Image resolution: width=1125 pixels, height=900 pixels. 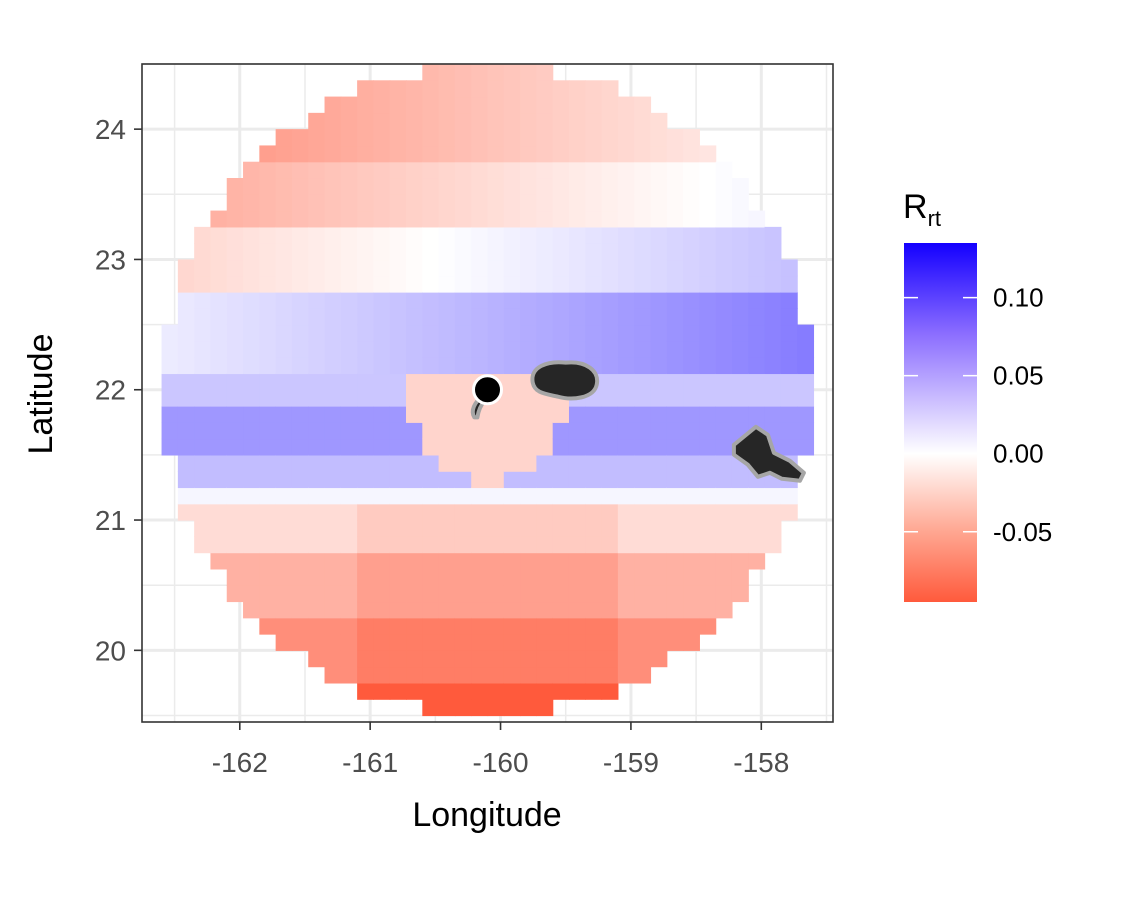 What do you see at coordinates (487, 390) in the screenshot?
I see `marker-point` at bounding box center [487, 390].